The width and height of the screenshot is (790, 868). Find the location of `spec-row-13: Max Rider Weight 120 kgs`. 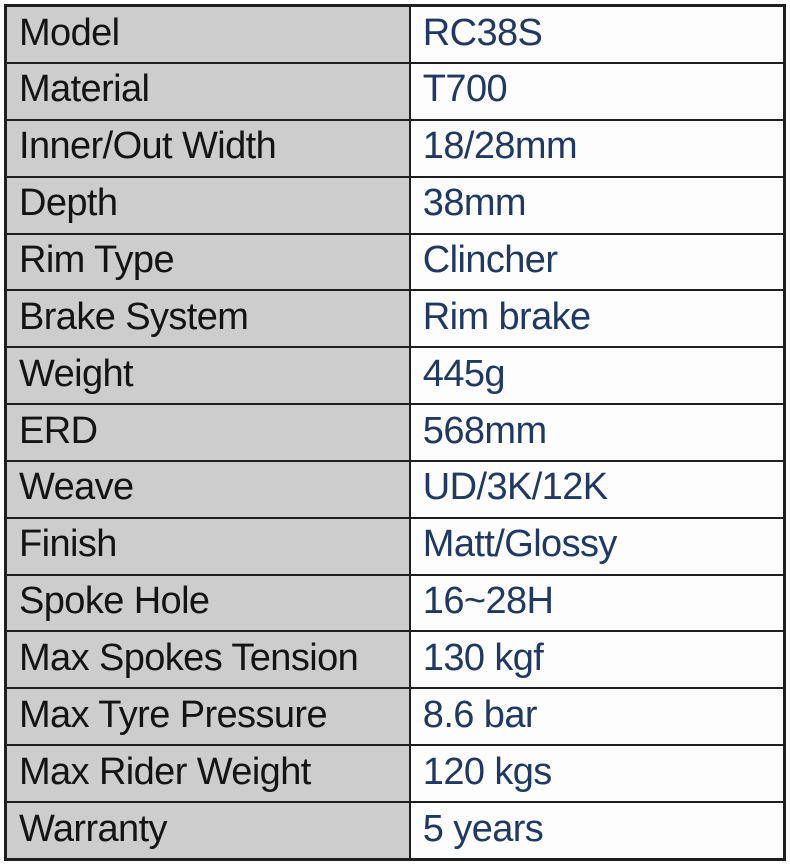

spec-row-13: Max Rider Weight 120 kgs is located at coordinates (395, 773).